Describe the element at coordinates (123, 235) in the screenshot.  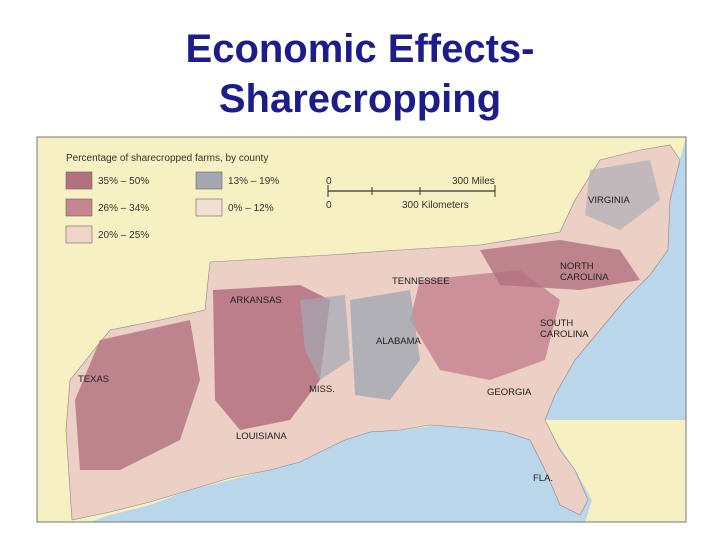
I see `legend-label: 20% – 25%` at that location.